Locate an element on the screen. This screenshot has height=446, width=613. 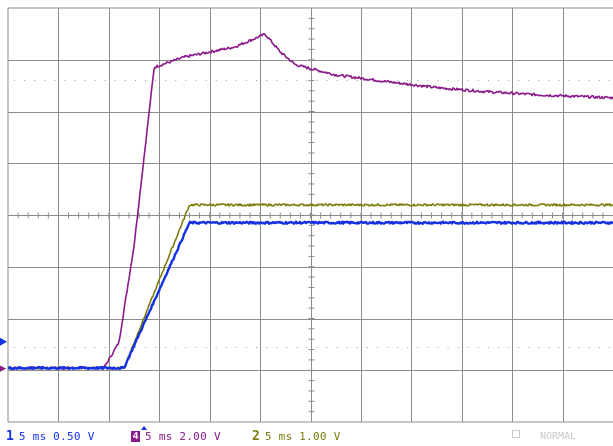
channel-number: 4 is located at coordinates (135, 436).